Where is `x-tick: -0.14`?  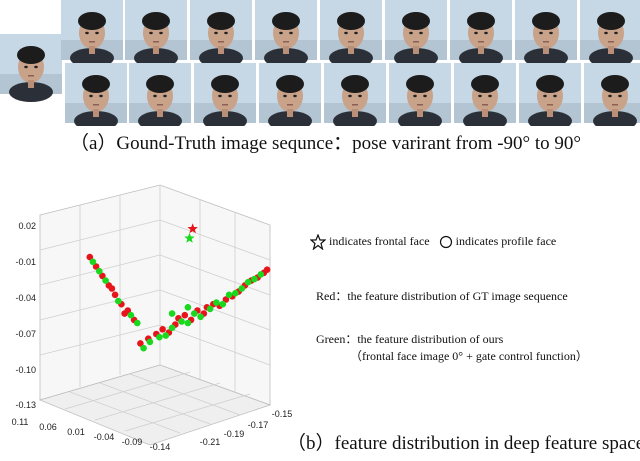 x-tick: -0.14 is located at coordinates (160, 447).